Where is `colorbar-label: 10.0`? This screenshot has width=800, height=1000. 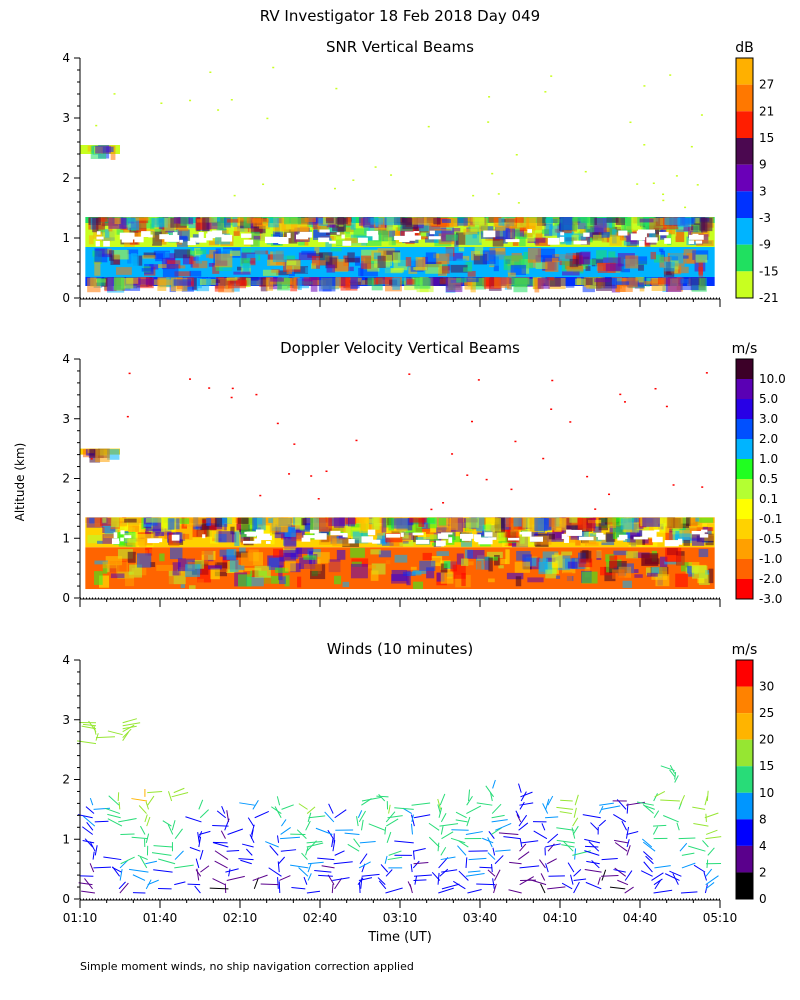
colorbar-label: 10.0 is located at coordinates (772, 379).